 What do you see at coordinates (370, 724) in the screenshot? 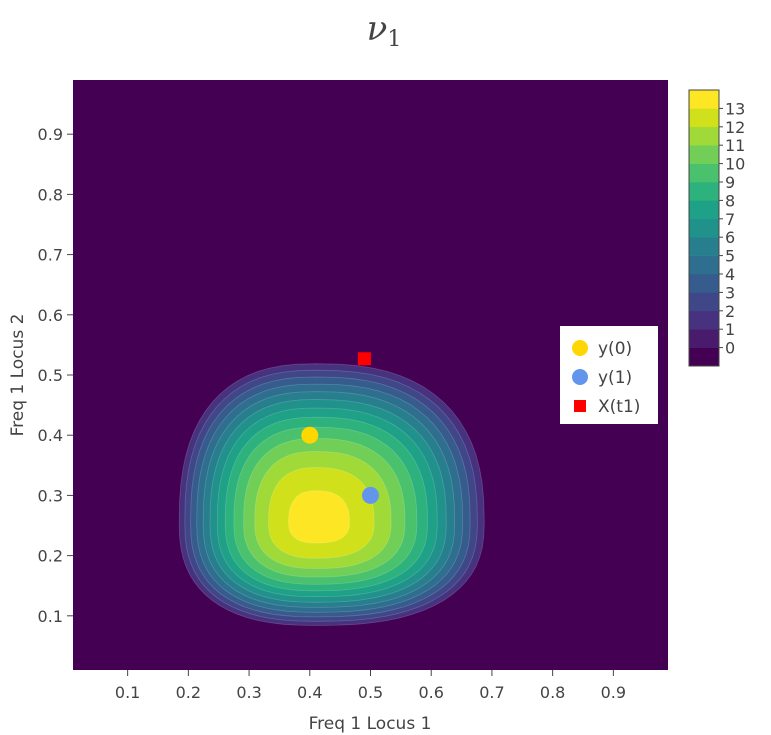
I see `x-axis-title: Freq 1 Locus 1` at bounding box center [370, 724].